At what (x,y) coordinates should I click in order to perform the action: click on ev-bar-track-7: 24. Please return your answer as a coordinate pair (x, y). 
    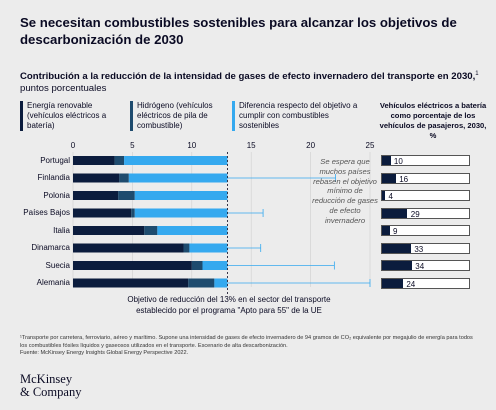
    Looking at the image, I should click on (425, 283).